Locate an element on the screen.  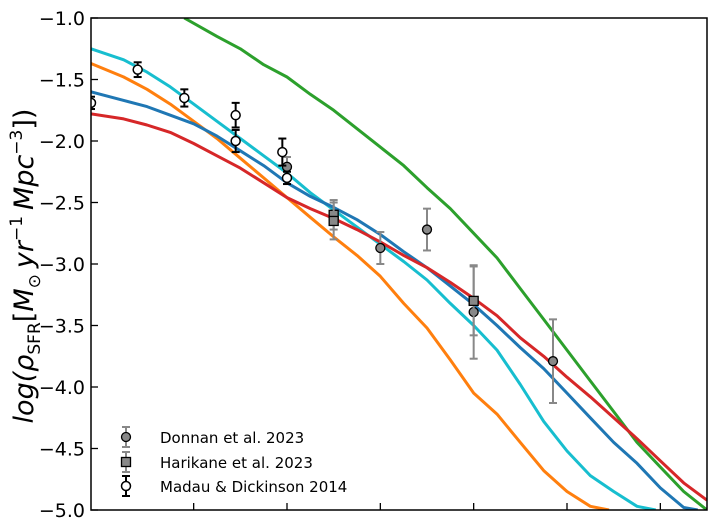
legend-entry-donnan: Donnan et al. 2023 is located at coordinates (212, 437).